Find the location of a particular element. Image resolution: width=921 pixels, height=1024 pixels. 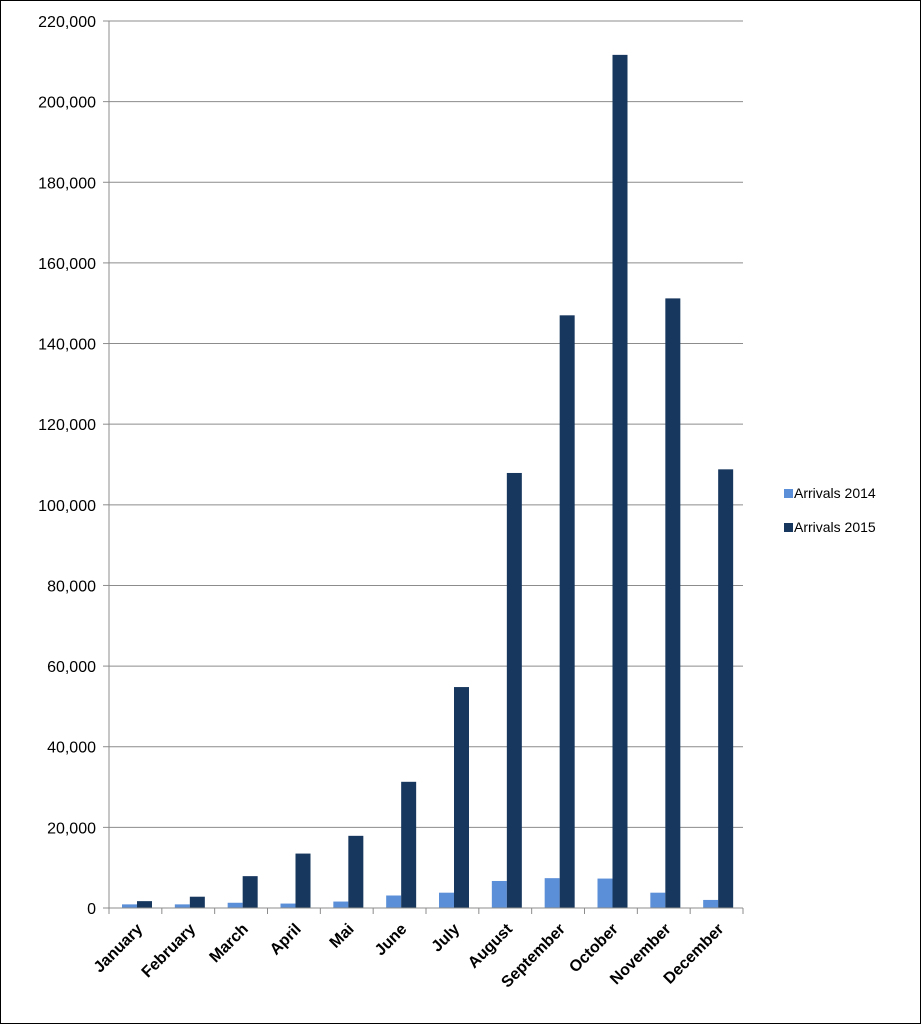

bar-series-2-january is located at coordinates (144, 904).